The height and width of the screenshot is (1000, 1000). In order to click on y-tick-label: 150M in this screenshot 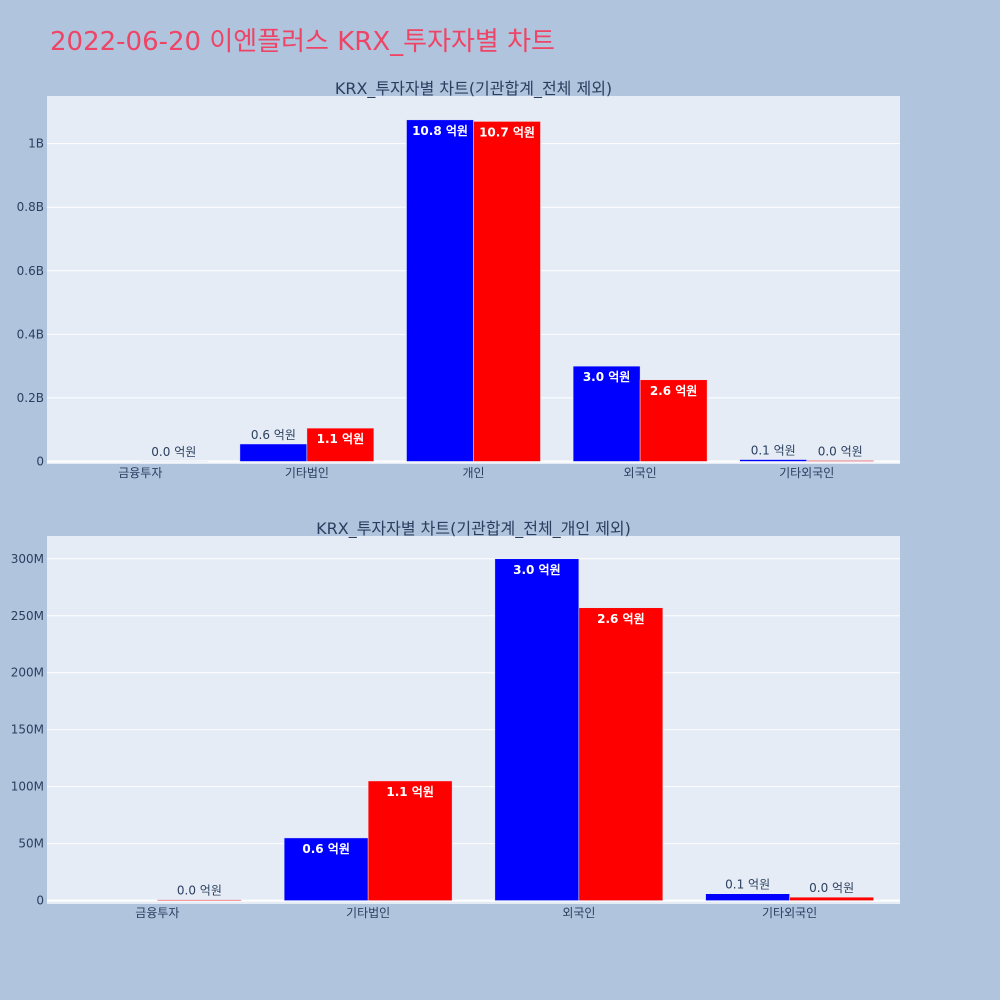, I will do `click(27, 730)`.